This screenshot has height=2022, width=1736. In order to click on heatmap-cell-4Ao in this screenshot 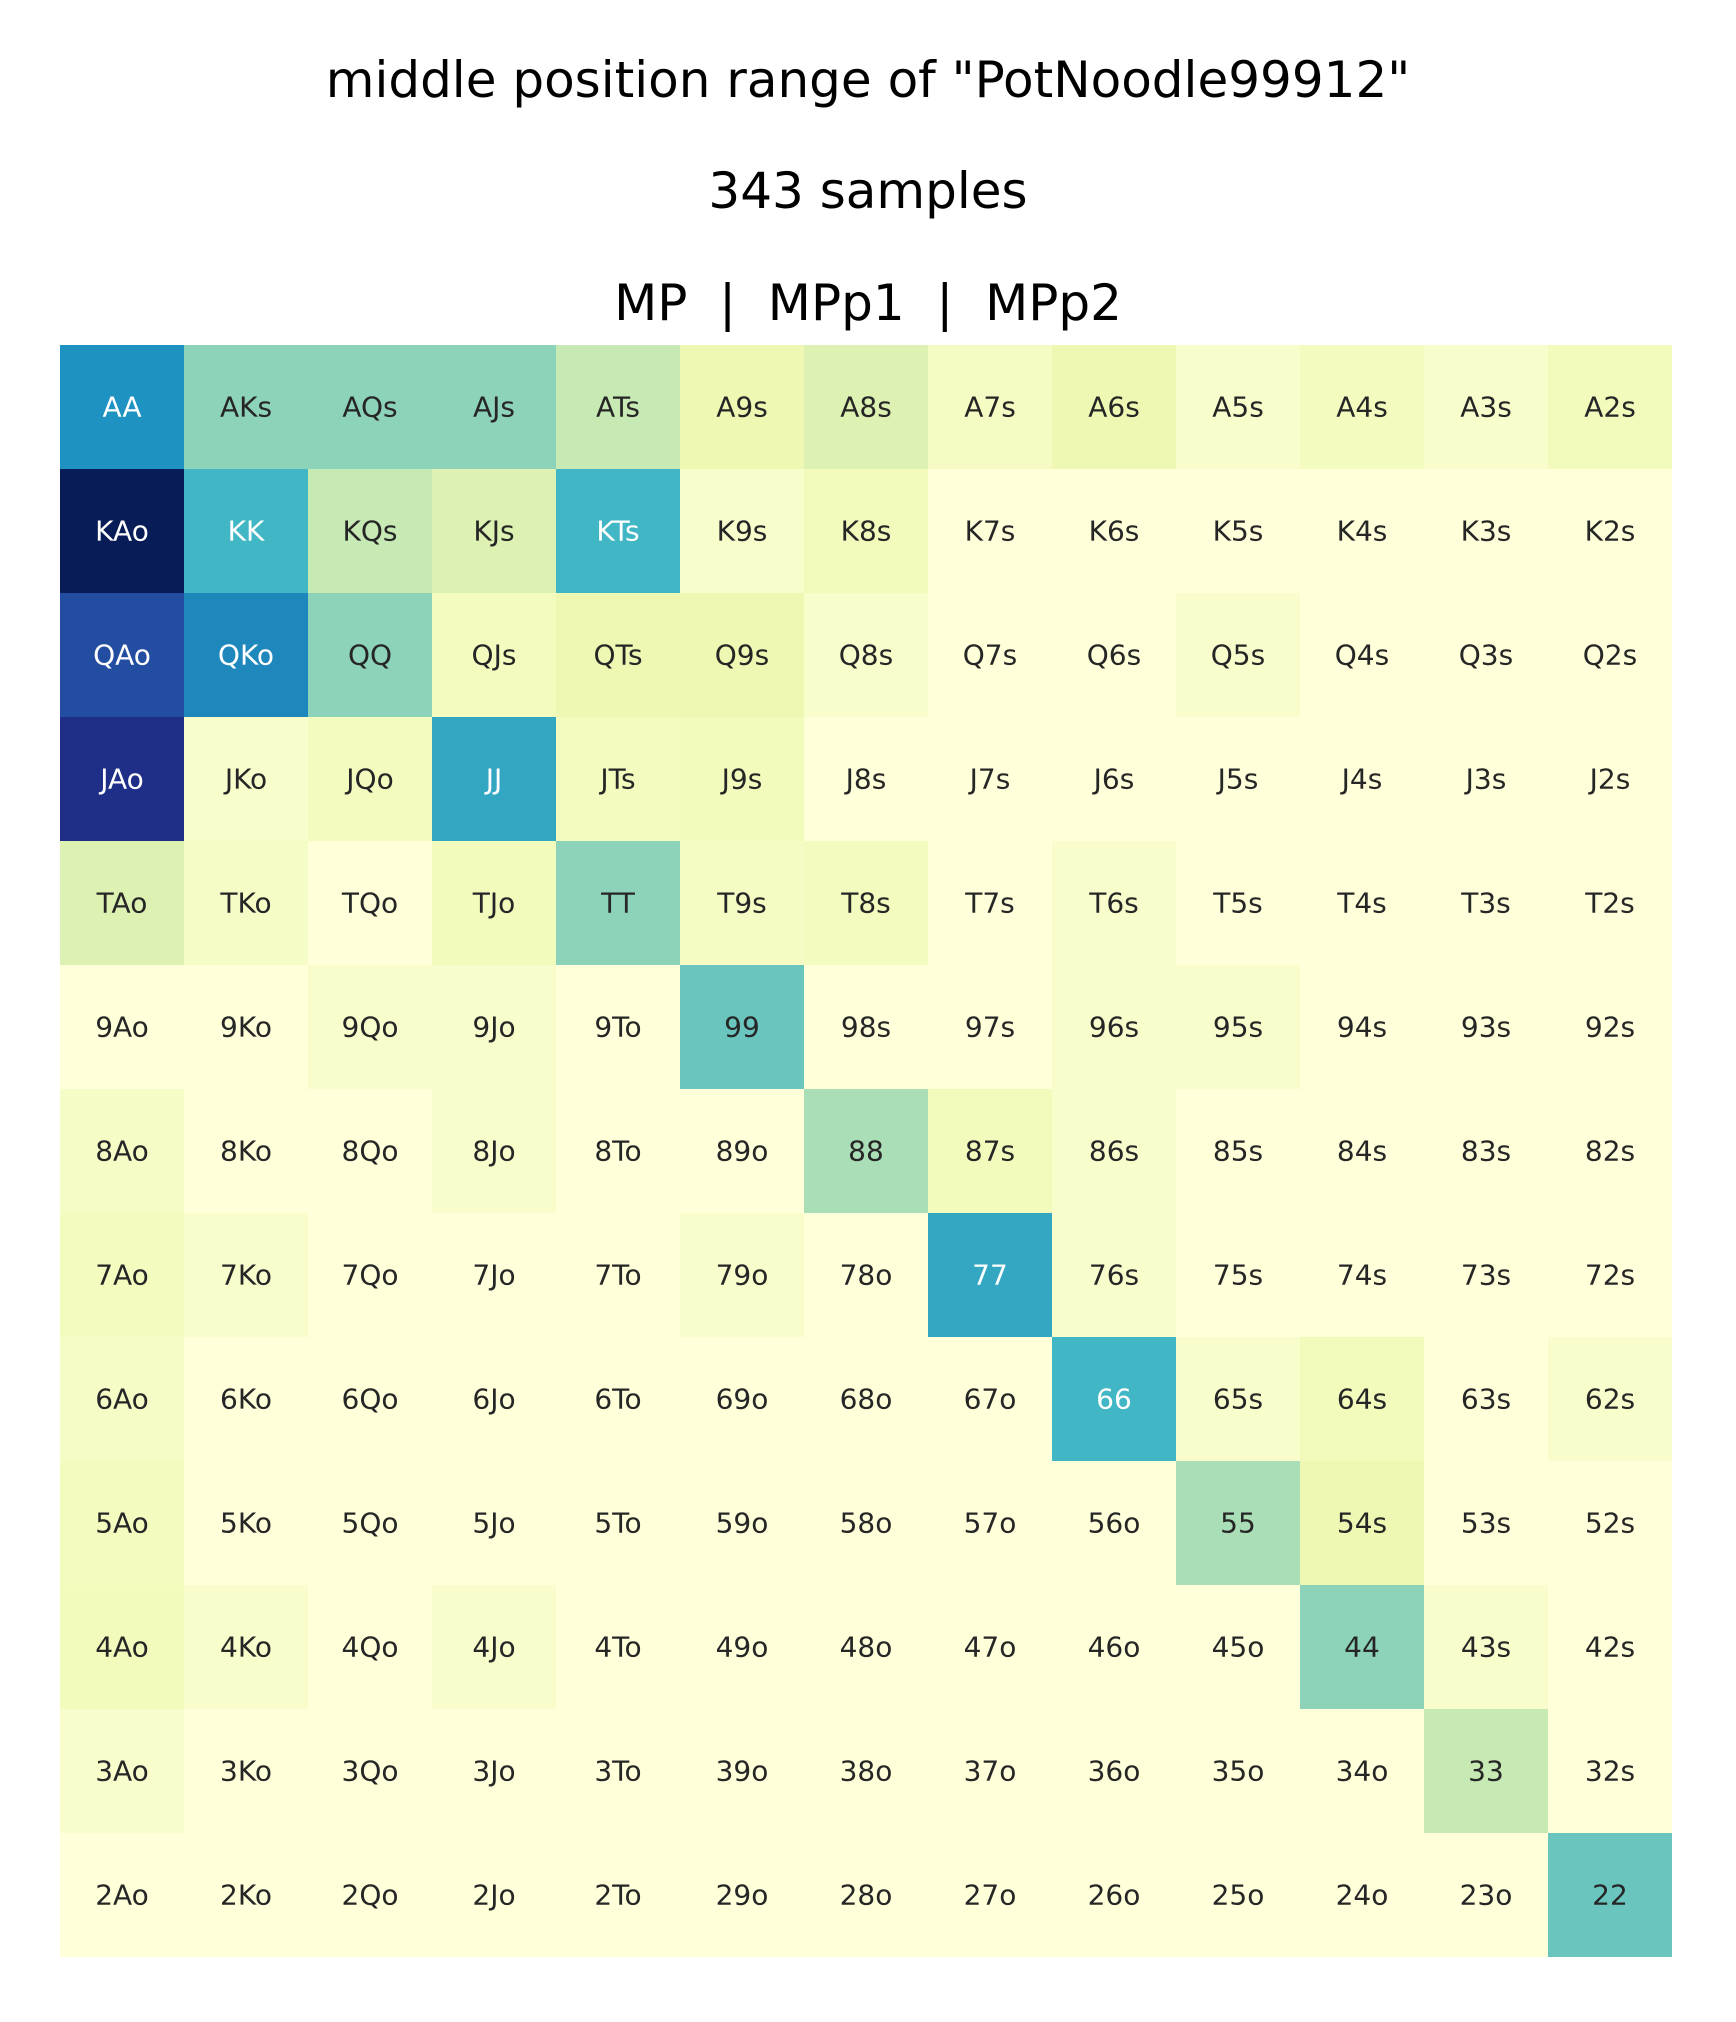, I will do `click(122, 1647)`.